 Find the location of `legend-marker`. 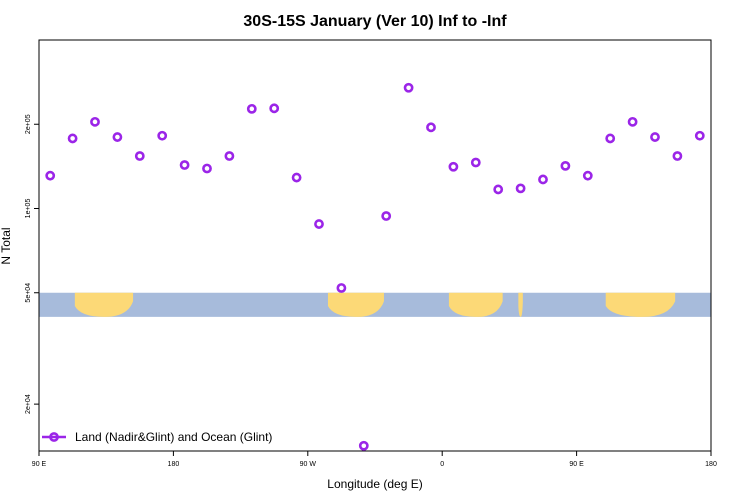

legend-marker is located at coordinates (54, 437).